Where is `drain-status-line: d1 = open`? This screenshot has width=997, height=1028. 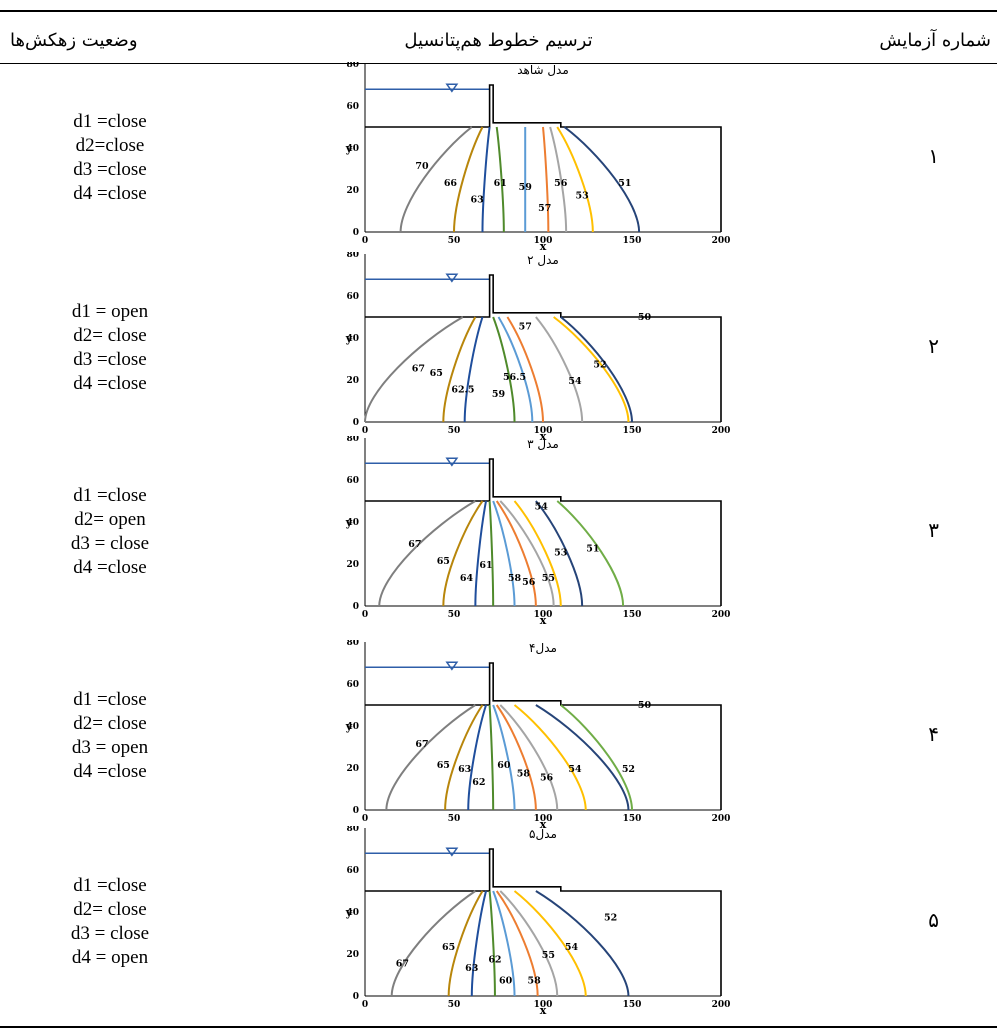
drain-status-line: d1 = open is located at coordinates (110, 311).